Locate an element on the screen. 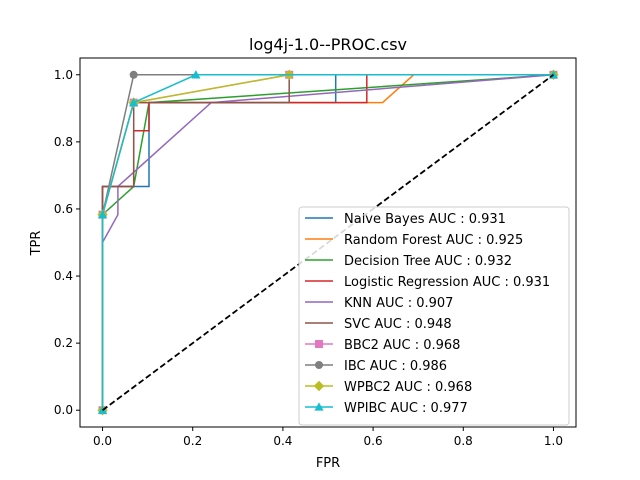 The image size is (640, 480). legend-item: BBC2 AUC : 0.968 is located at coordinates (382, 345).